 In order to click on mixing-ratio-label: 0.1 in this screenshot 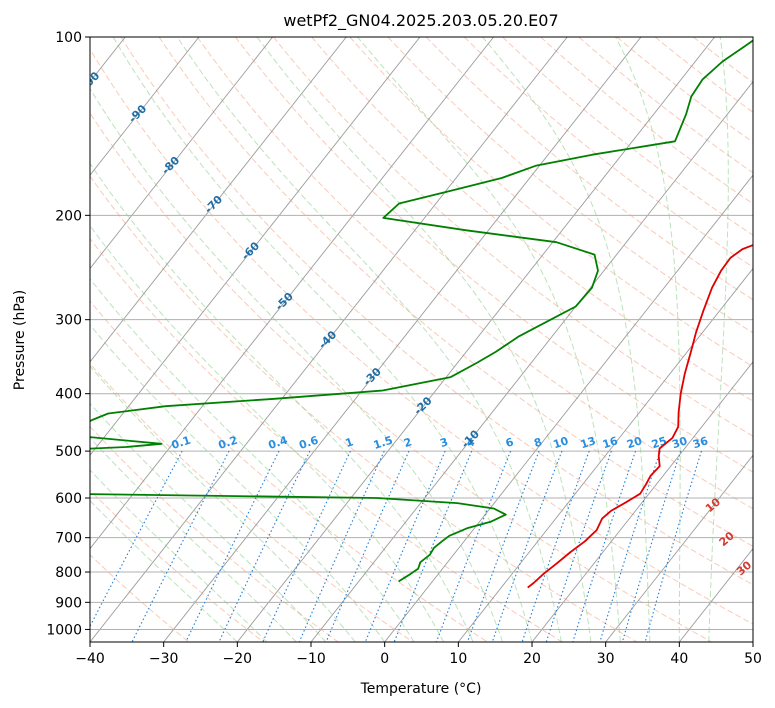, I will do `click(181, 443)`.